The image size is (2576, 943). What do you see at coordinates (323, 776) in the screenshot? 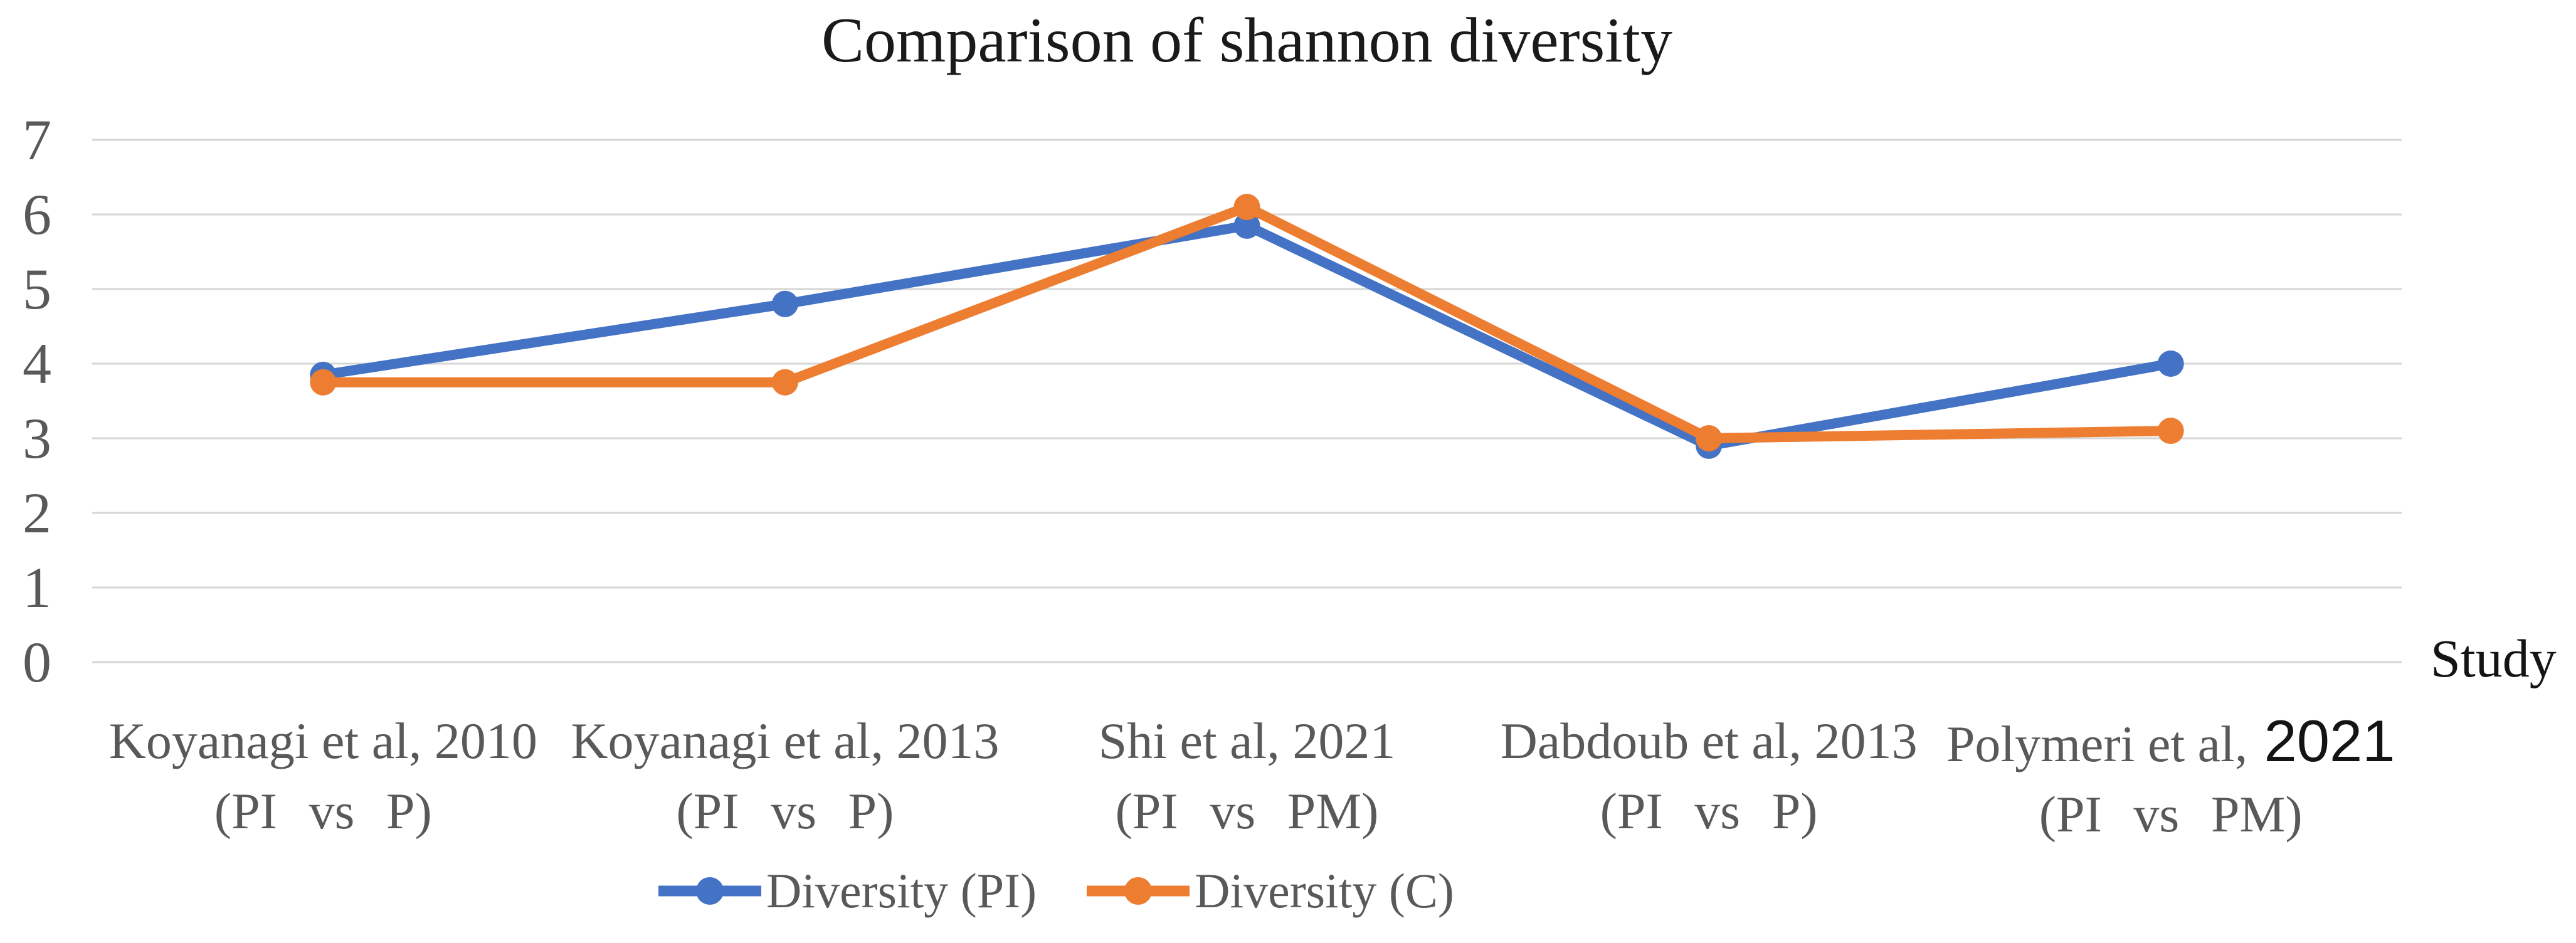
I see `x-category-label: Koyanagi et al, 2010 (PI vs P)` at bounding box center [323, 776].